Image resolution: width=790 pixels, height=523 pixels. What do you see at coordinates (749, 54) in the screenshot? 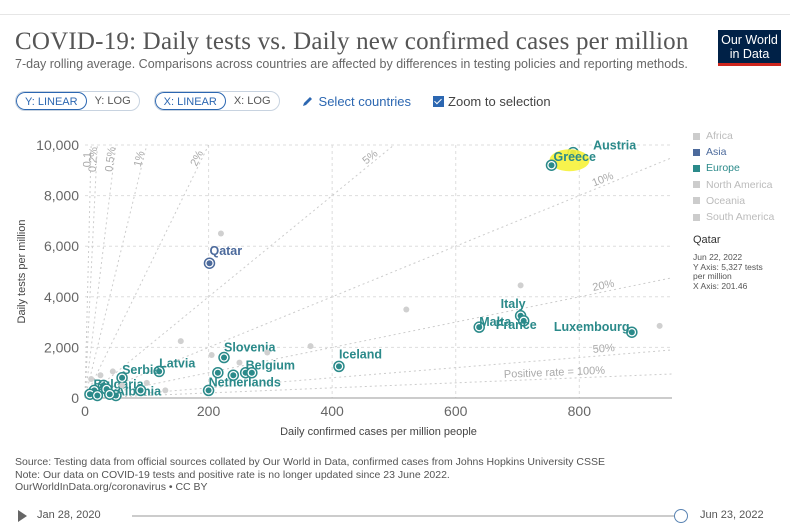
I see `logo-line2: in Data` at bounding box center [749, 54].